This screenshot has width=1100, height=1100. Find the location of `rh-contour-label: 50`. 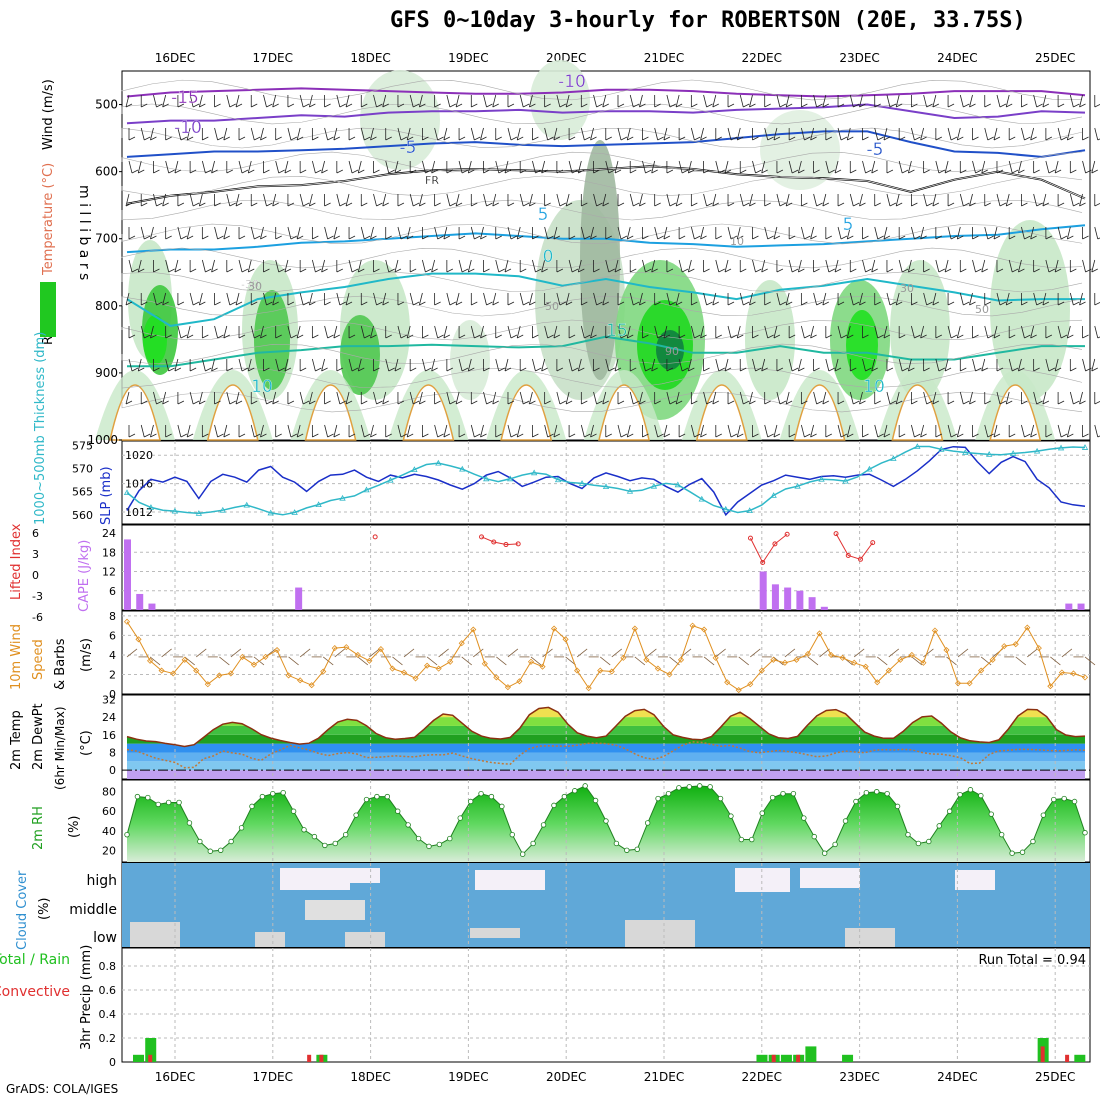

rh-contour-label: 50 is located at coordinates (552, 306).